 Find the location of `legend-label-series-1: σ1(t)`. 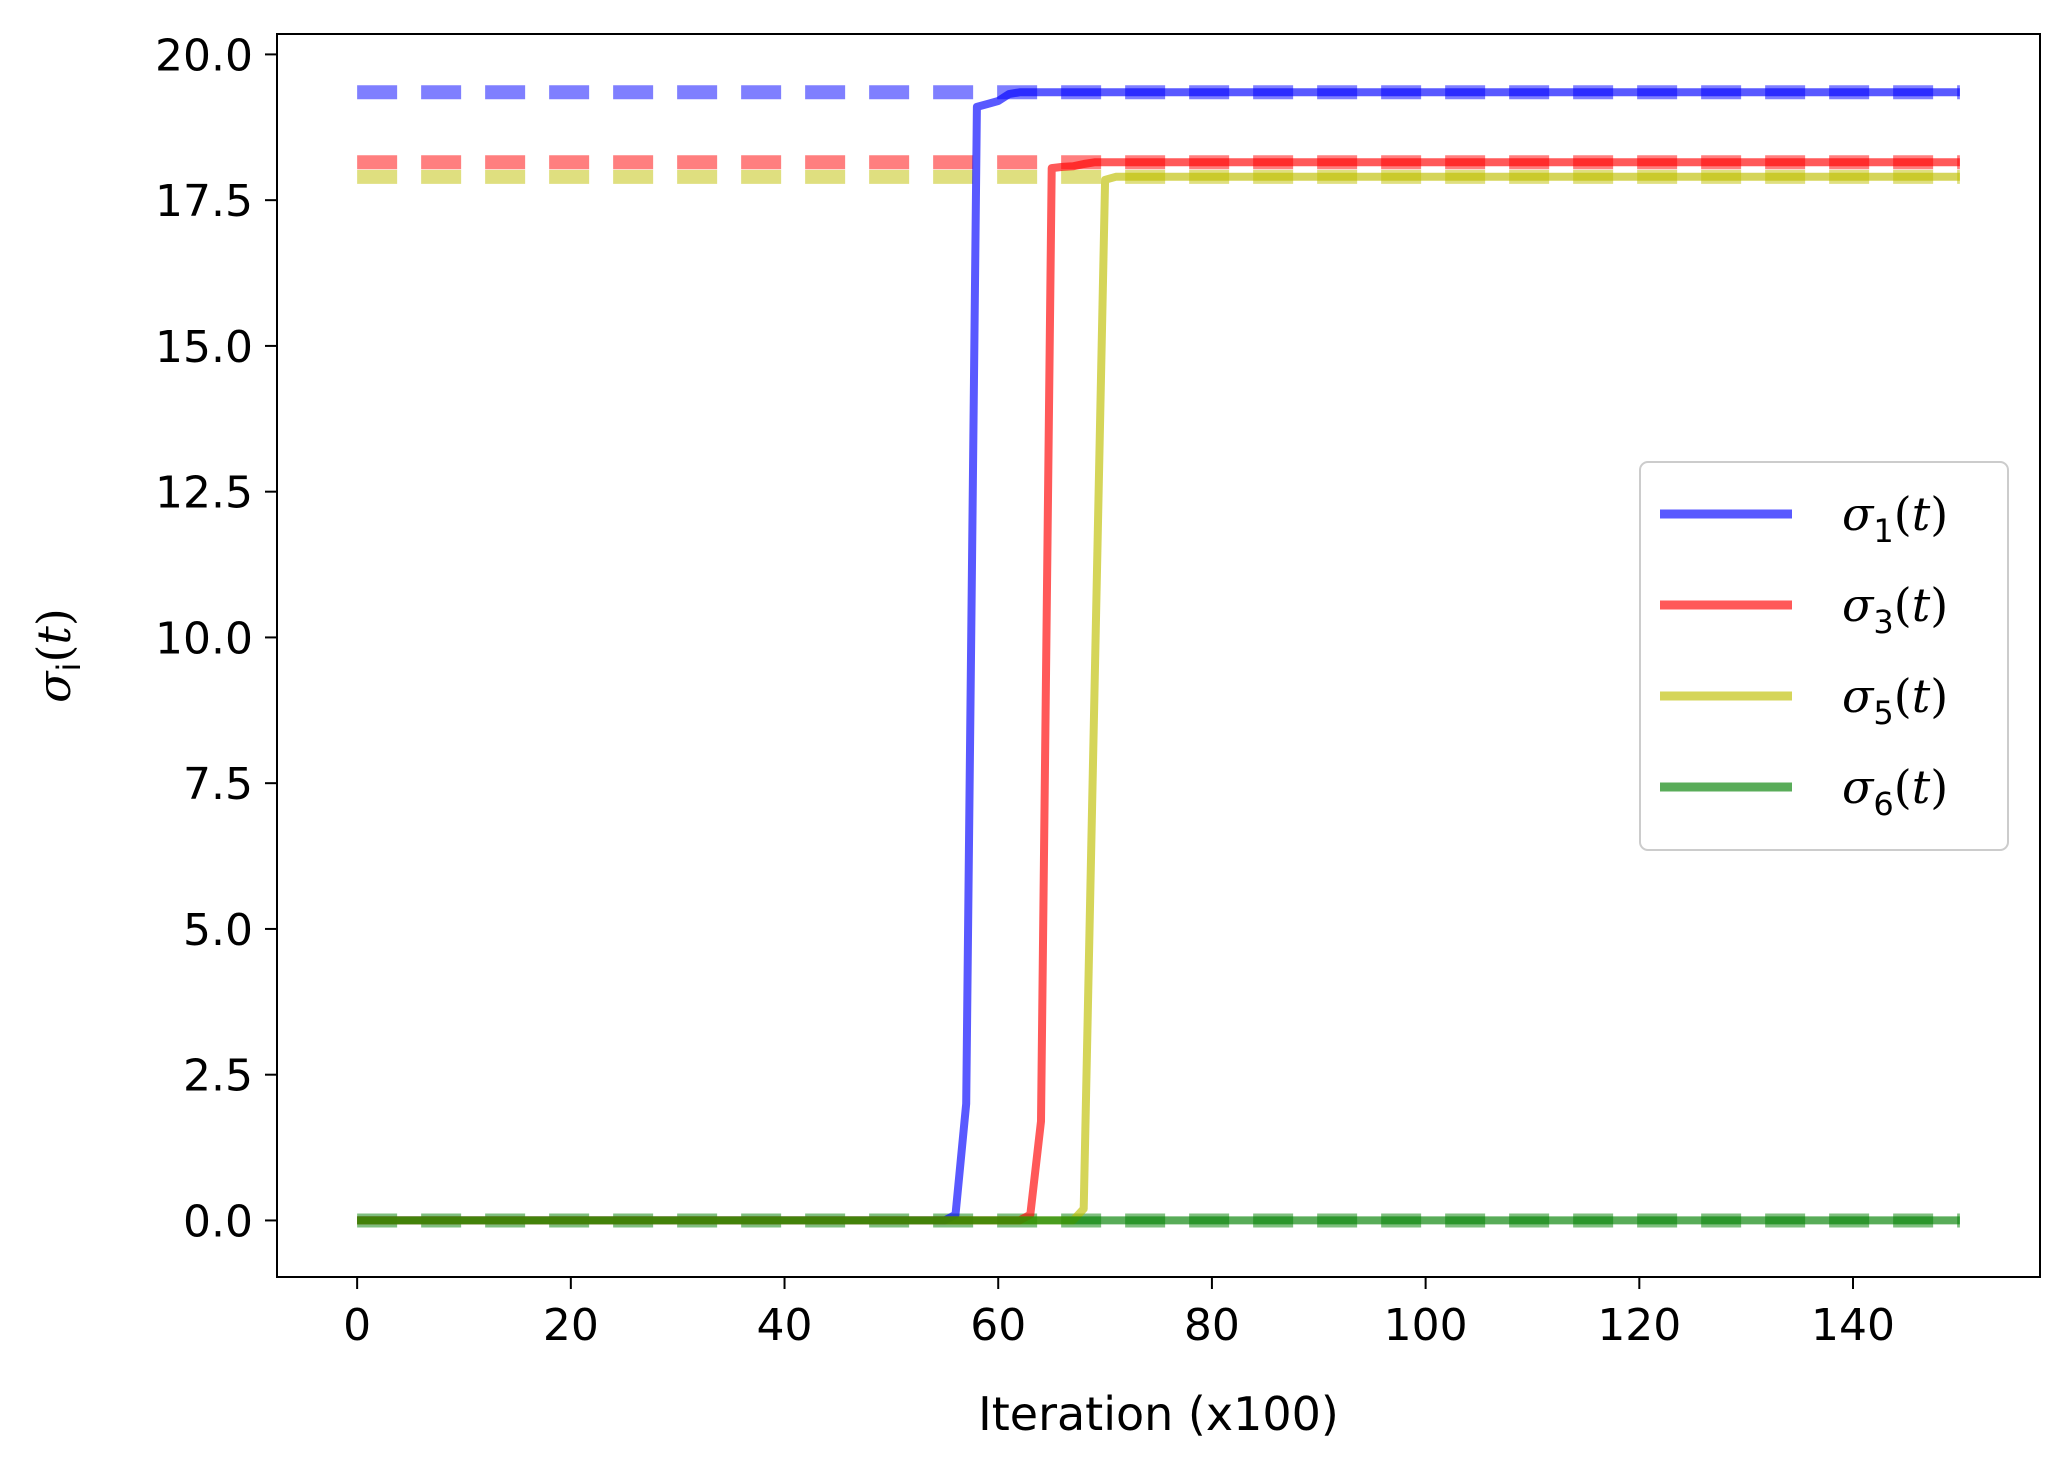

legend-label-series-1: σ1(t) is located at coordinates (1895, 518).